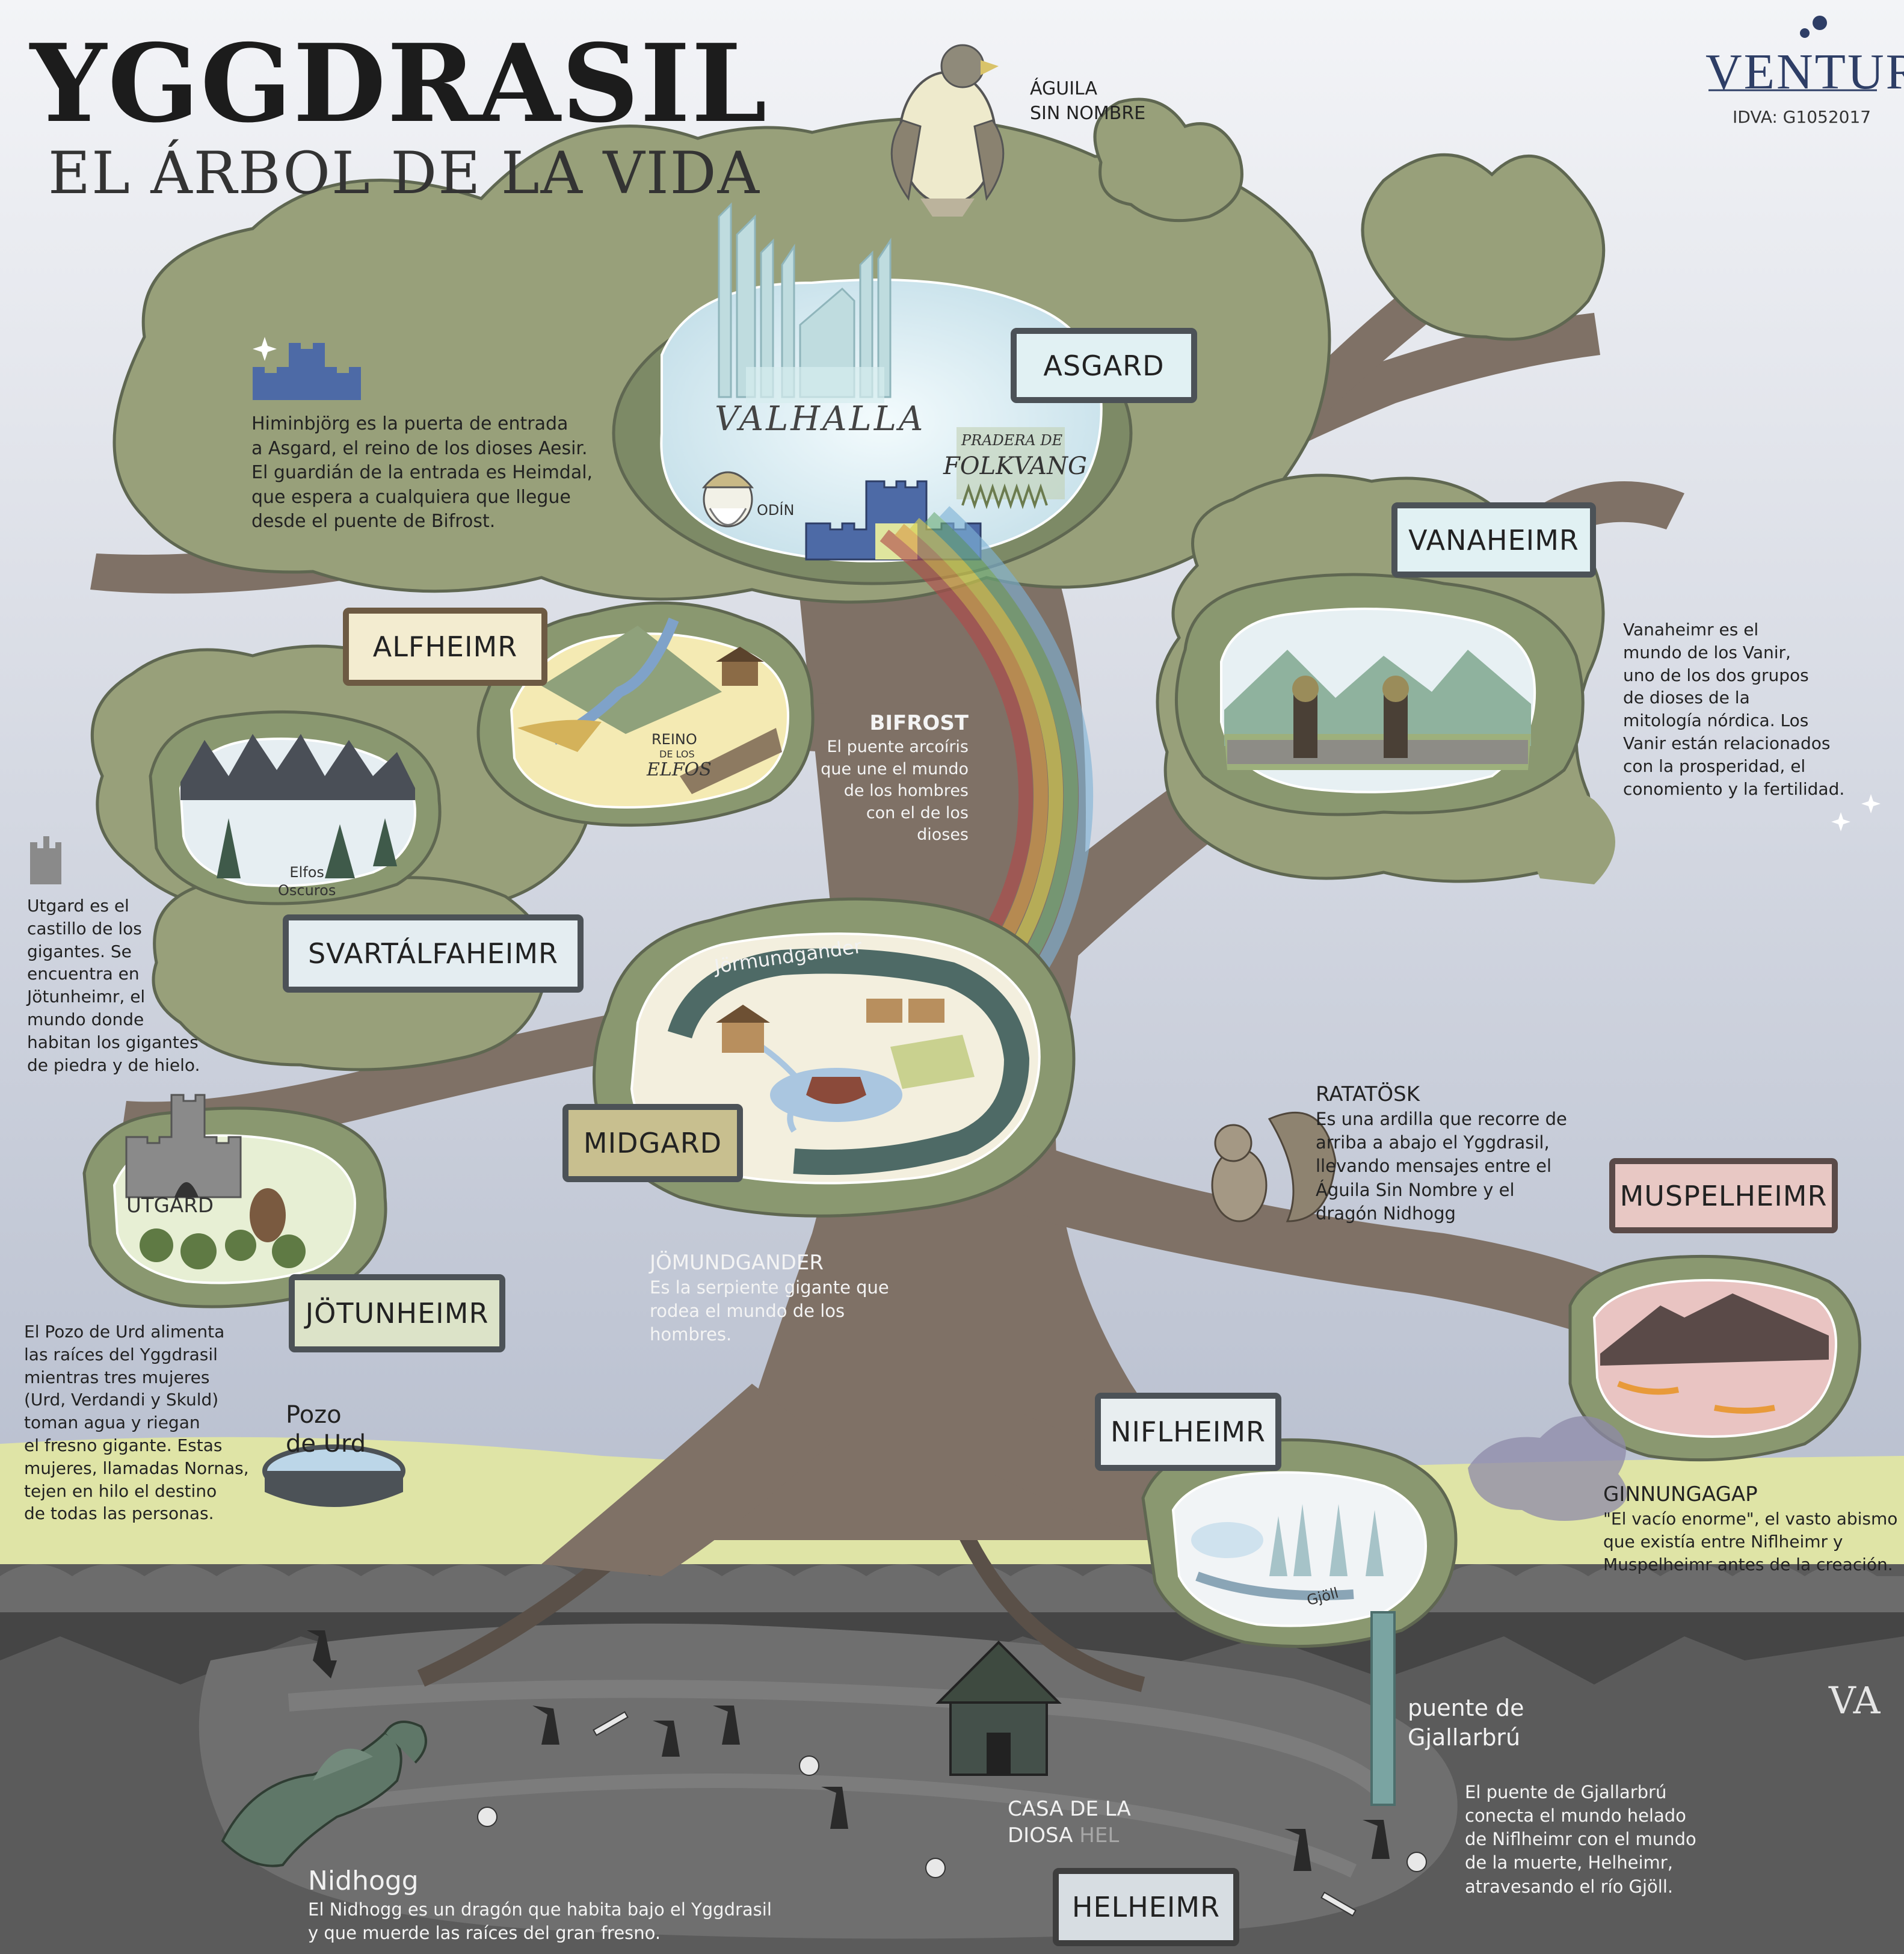 The height and width of the screenshot is (1954, 1904). What do you see at coordinates (776, 510) in the screenshot?
I see `odin-label: ODÍN` at bounding box center [776, 510].